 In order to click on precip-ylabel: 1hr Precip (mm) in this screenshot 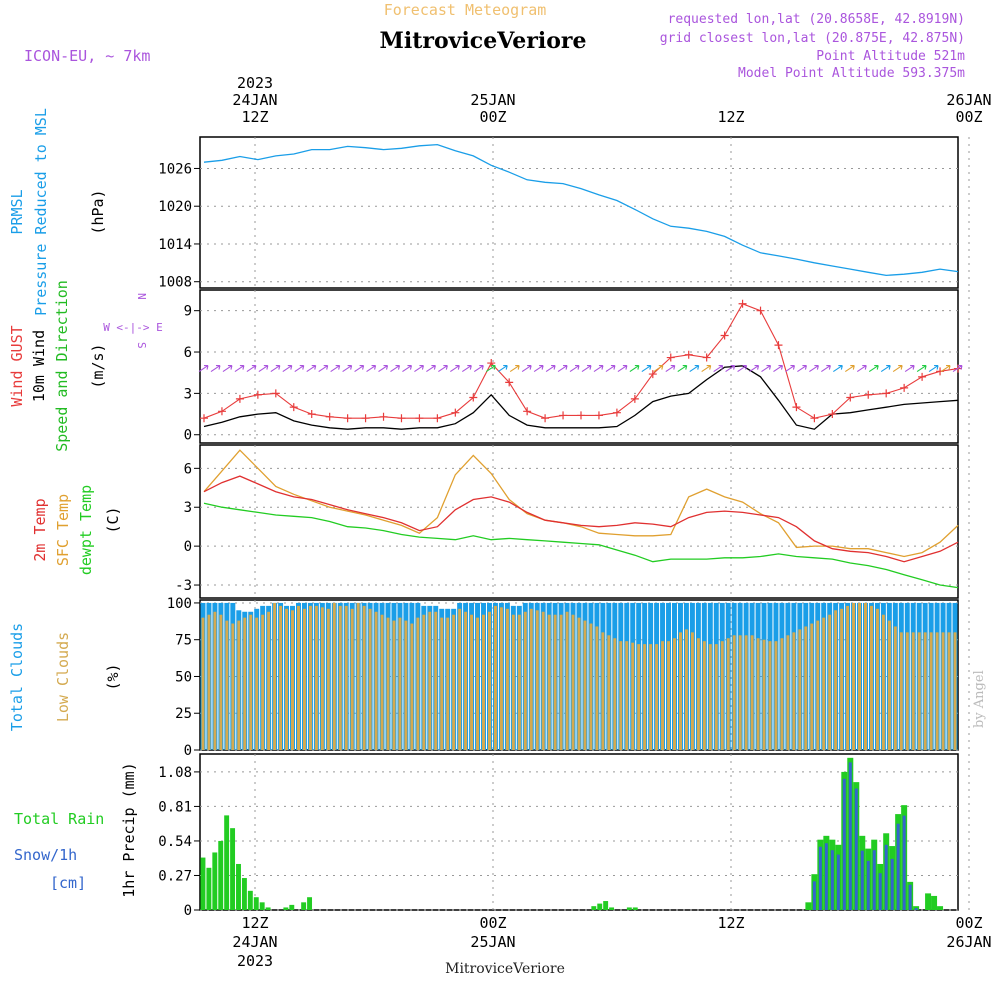, I will do `click(129, 829)`.